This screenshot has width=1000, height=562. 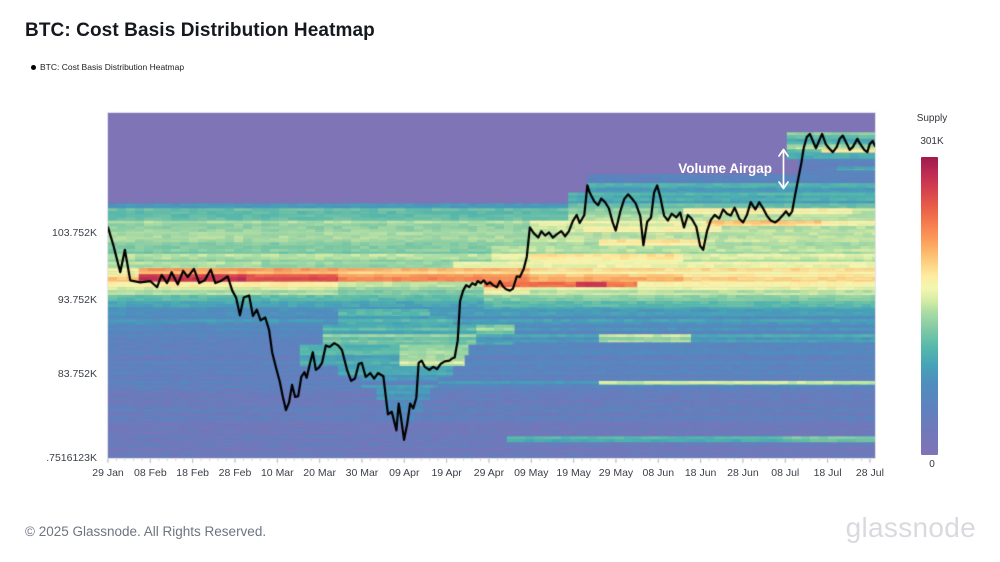 I want to click on copyright-text: © 2025 Glassnode. All Rights Reserved., so click(x=146, y=531).